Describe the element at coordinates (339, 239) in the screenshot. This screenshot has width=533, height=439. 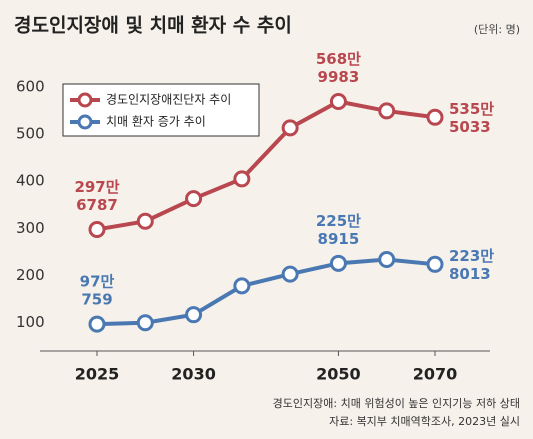
I see `value-label: 8915` at that location.